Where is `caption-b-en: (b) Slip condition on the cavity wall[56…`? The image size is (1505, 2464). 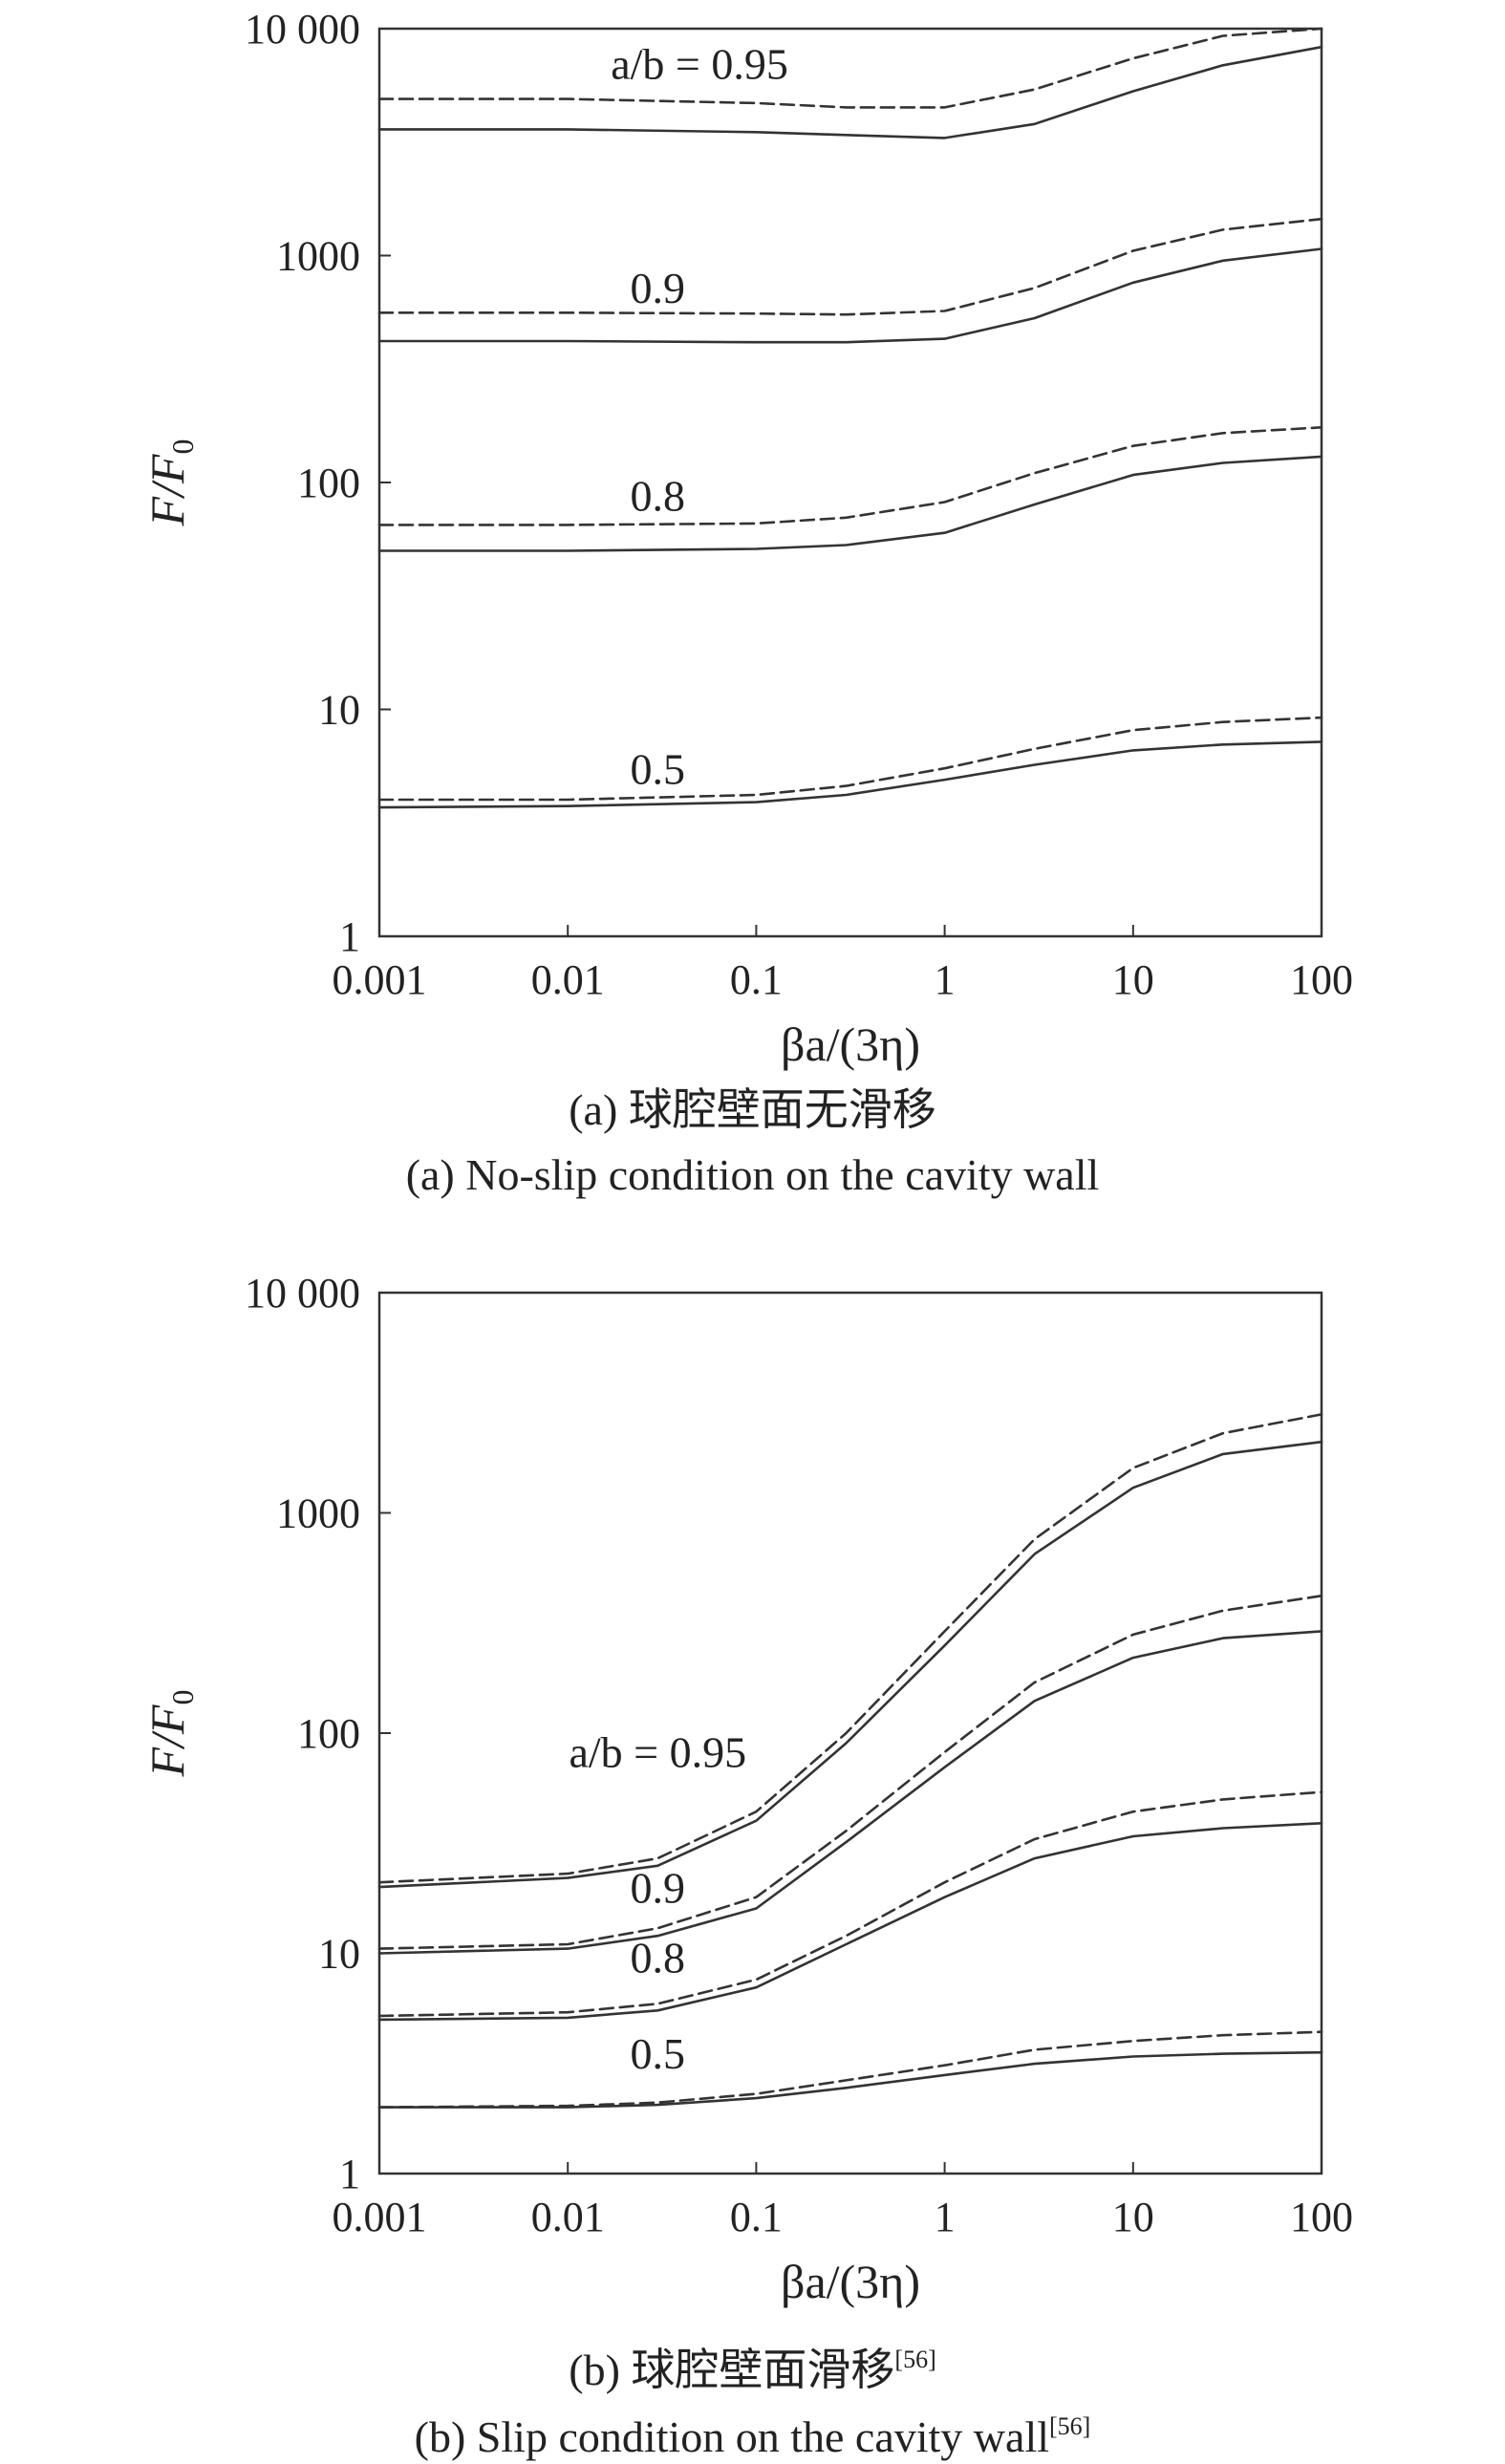 caption-b-en: (b) Slip condition on the cavity wall[56… is located at coordinates (753, 2432).